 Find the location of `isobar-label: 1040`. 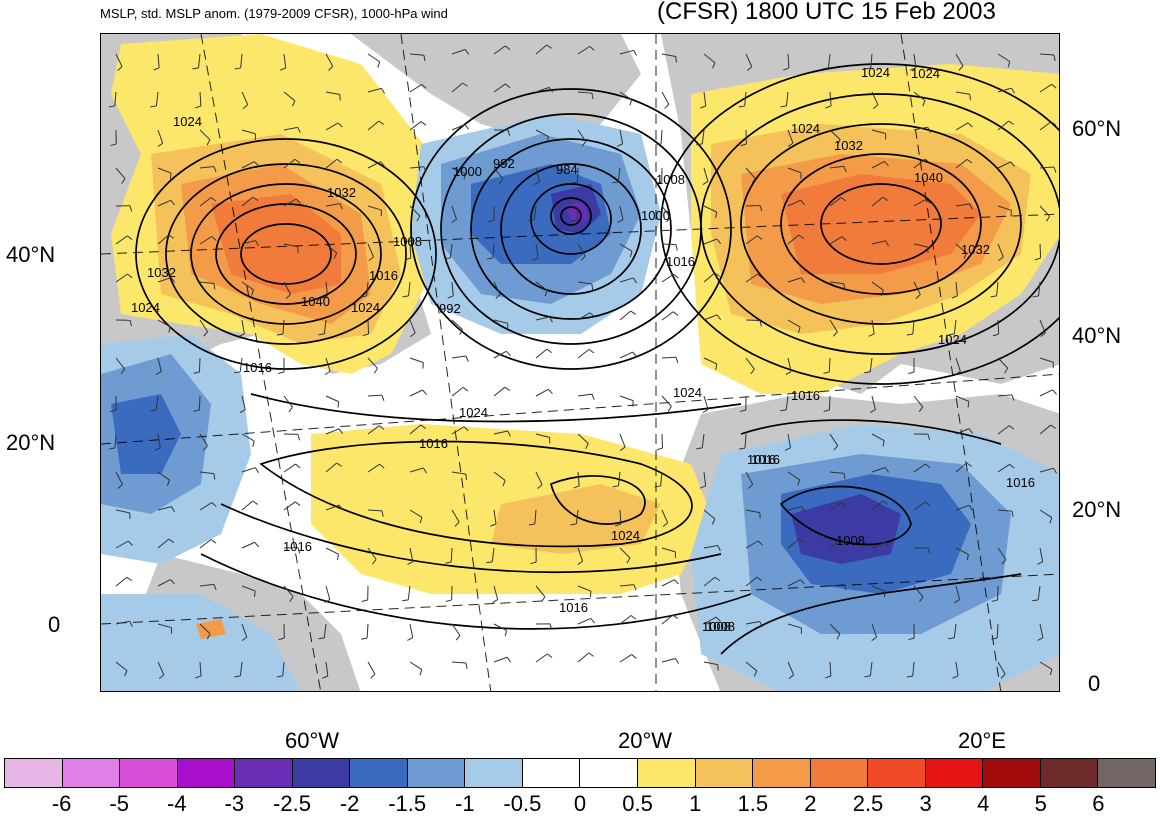

isobar-label: 1040 is located at coordinates (928, 177).